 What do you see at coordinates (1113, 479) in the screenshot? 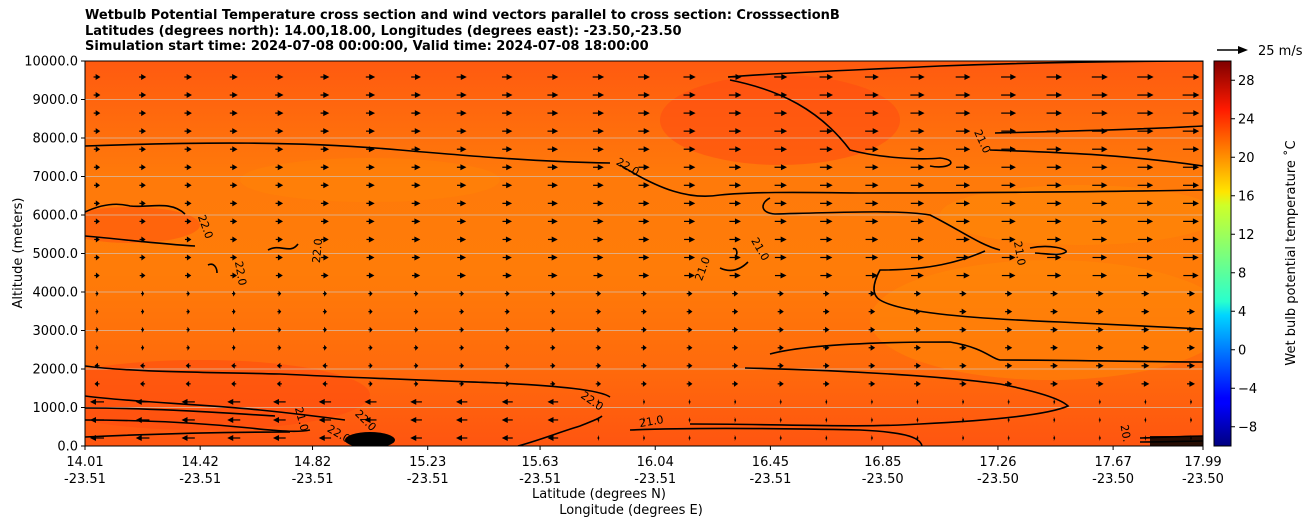
I see `x-tick-label-lon: -23.50` at bounding box center [1113, 479].